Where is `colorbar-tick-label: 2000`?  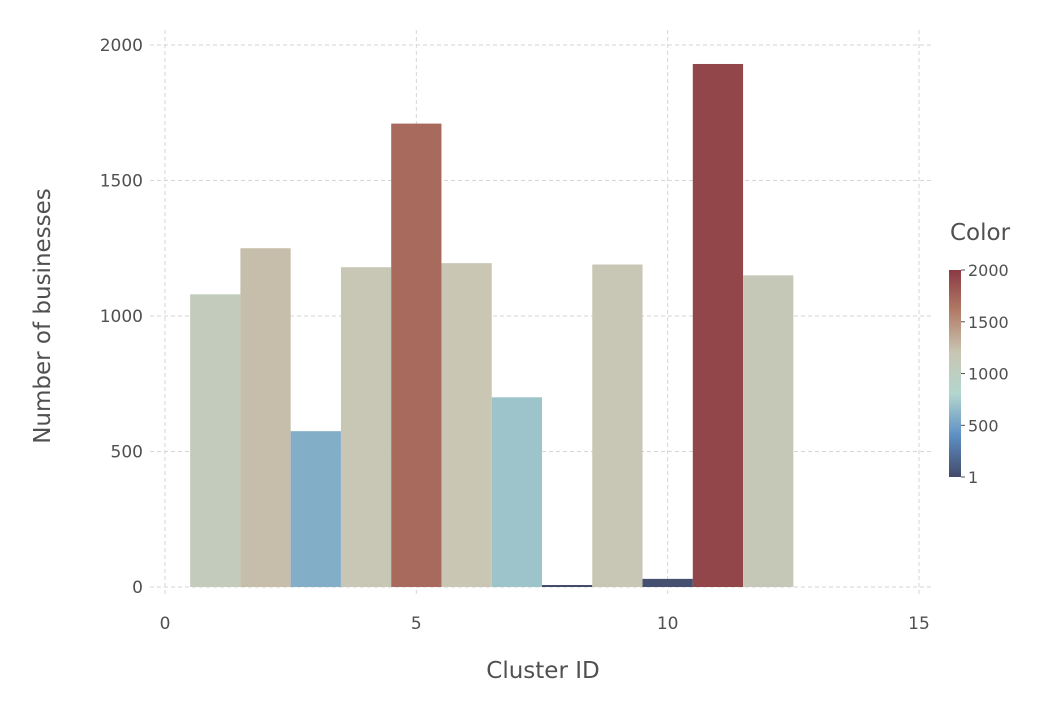
colorbar-tick-label: 2000 is located at coordinates (988, 270).